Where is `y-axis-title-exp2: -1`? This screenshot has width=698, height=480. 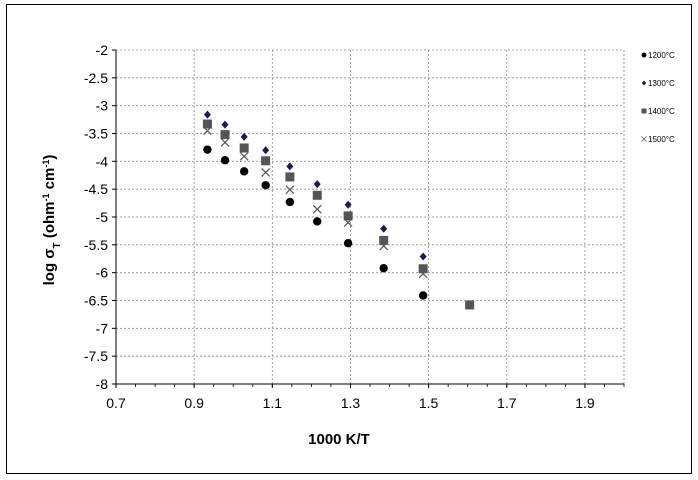
y-axis-title-exp2: -1 is located at coordinates (46, 164).